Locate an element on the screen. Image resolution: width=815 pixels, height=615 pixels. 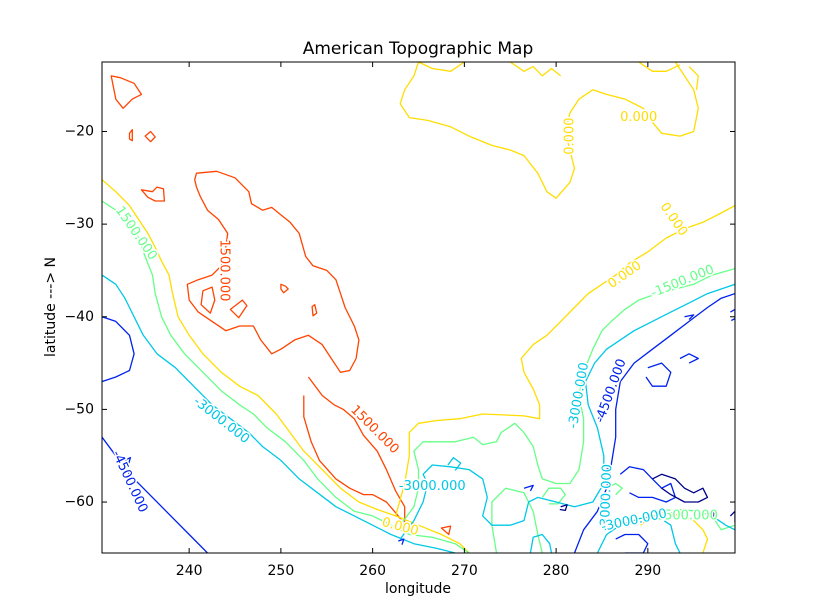
contour-label-8: 0.000 is located at coordinates (624, 275).